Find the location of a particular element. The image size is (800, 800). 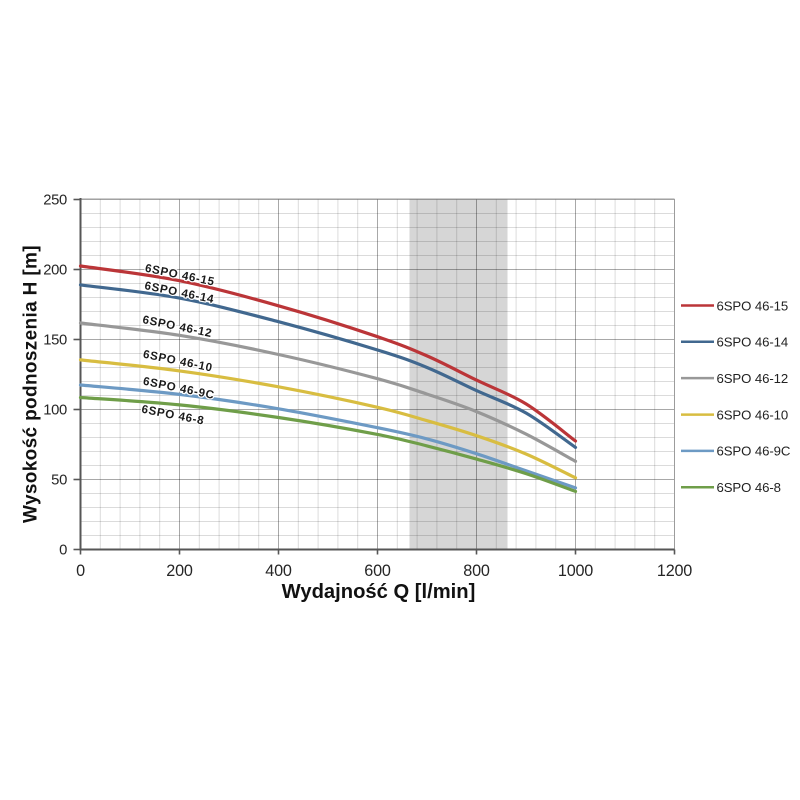

svg-text: 100 is located at coordinates (55, 411).